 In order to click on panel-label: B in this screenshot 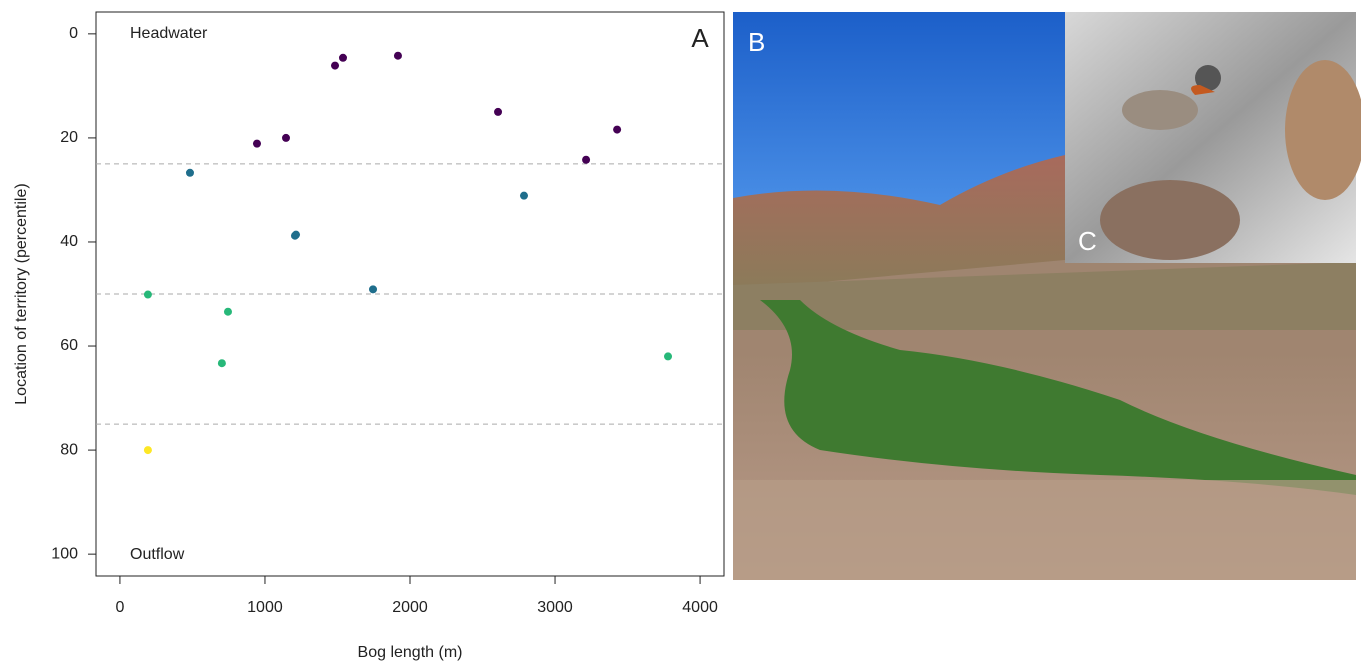, I will do `click(756, 42)`.